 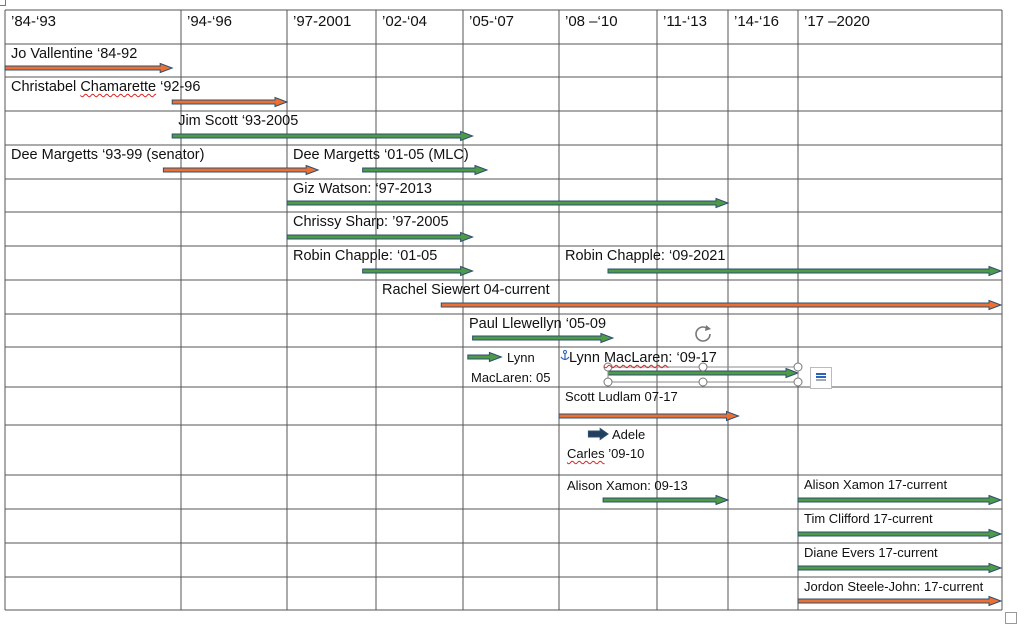 I want to click on header-cell-0: ’84-‘93, so click(x=34, y=21).